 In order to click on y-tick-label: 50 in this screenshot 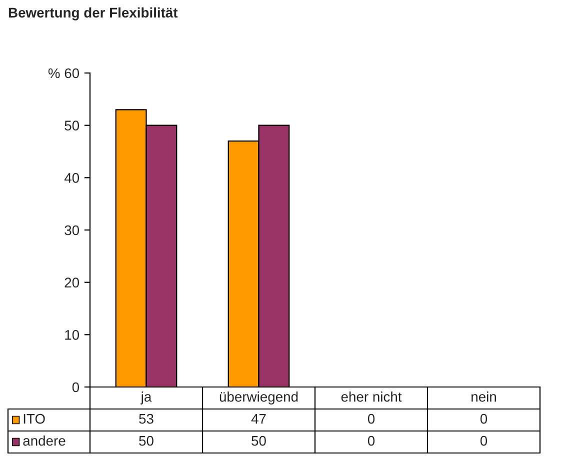, I will do `click(72, 125)`.